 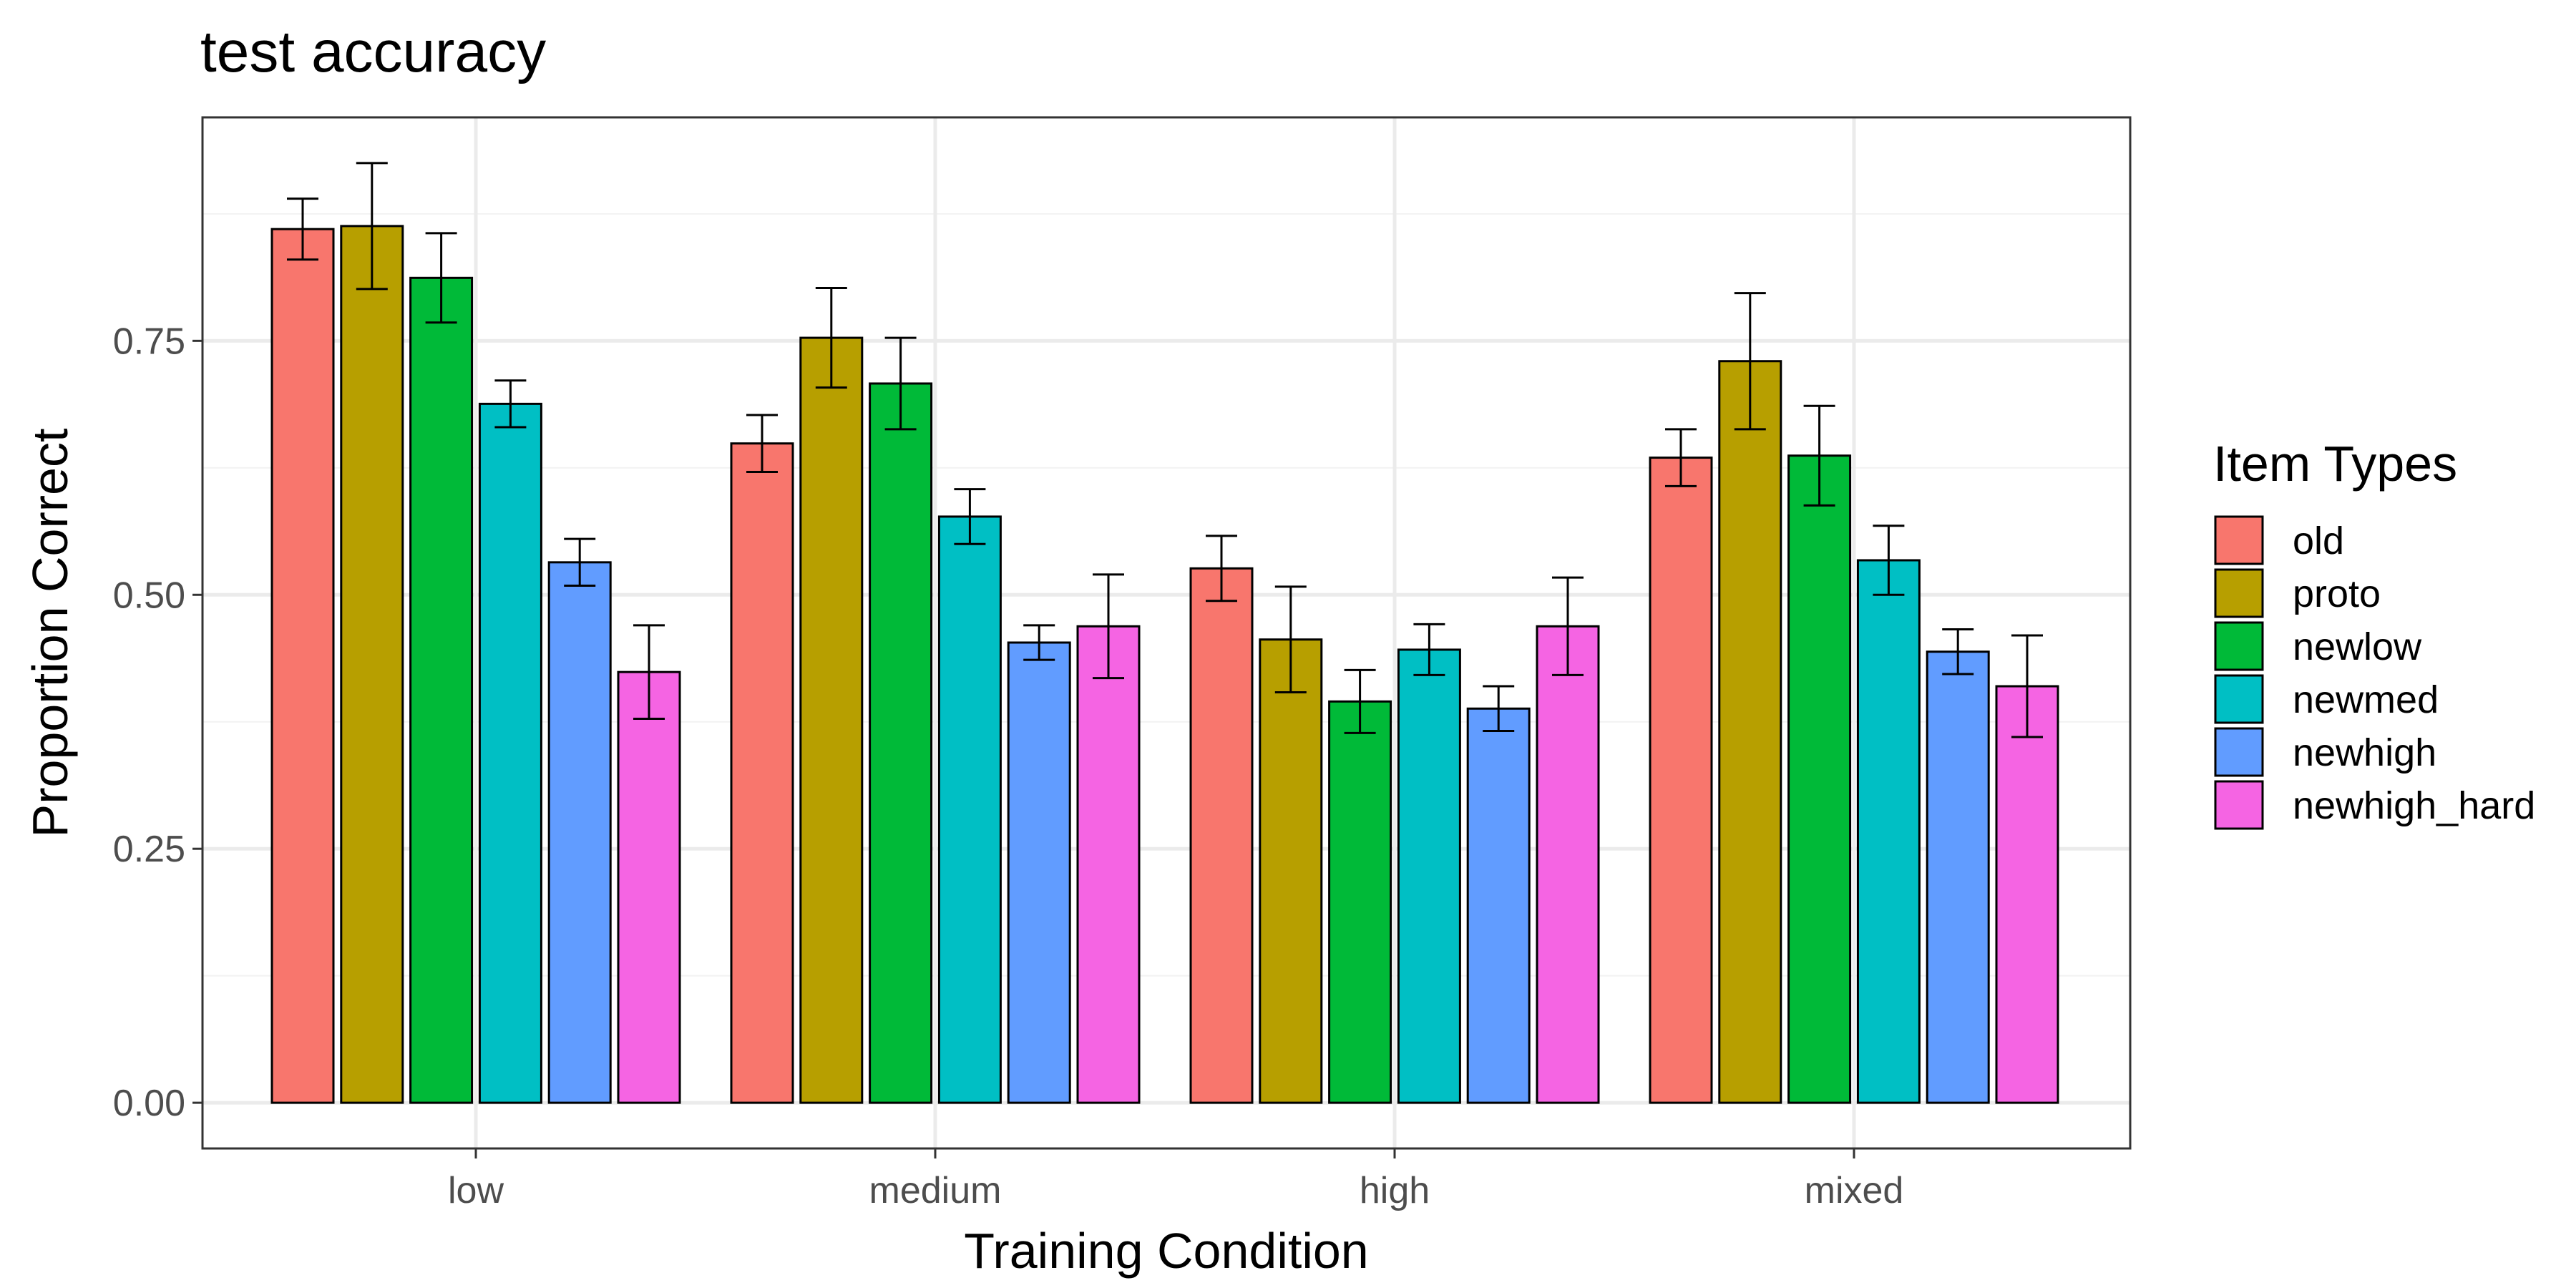 What do you see at coordinates (2318, 540) in the screenshot?
I see `legend-label-old: old` at bounding box center [2318, 540].